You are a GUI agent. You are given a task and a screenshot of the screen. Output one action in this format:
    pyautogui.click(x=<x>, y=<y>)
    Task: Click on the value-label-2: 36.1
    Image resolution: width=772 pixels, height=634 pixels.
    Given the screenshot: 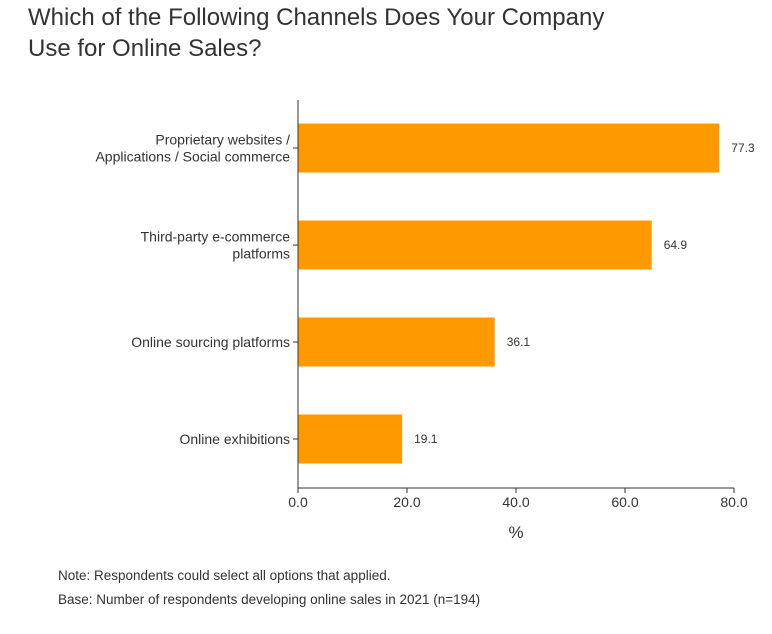 What is the action you would take?
    pyautogui.click(x=519, y=342)
    